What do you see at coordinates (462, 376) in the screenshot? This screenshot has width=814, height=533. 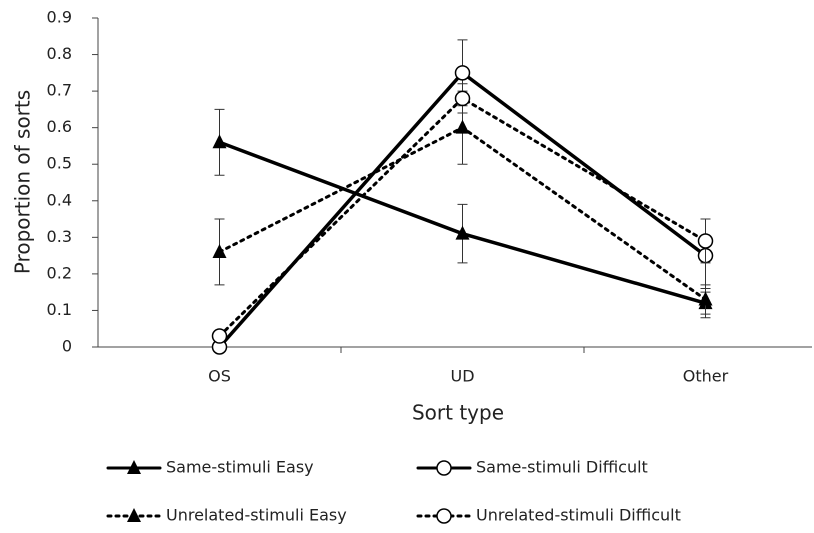 I see `x-tick-label: UD` at bounding box center [462, 376].